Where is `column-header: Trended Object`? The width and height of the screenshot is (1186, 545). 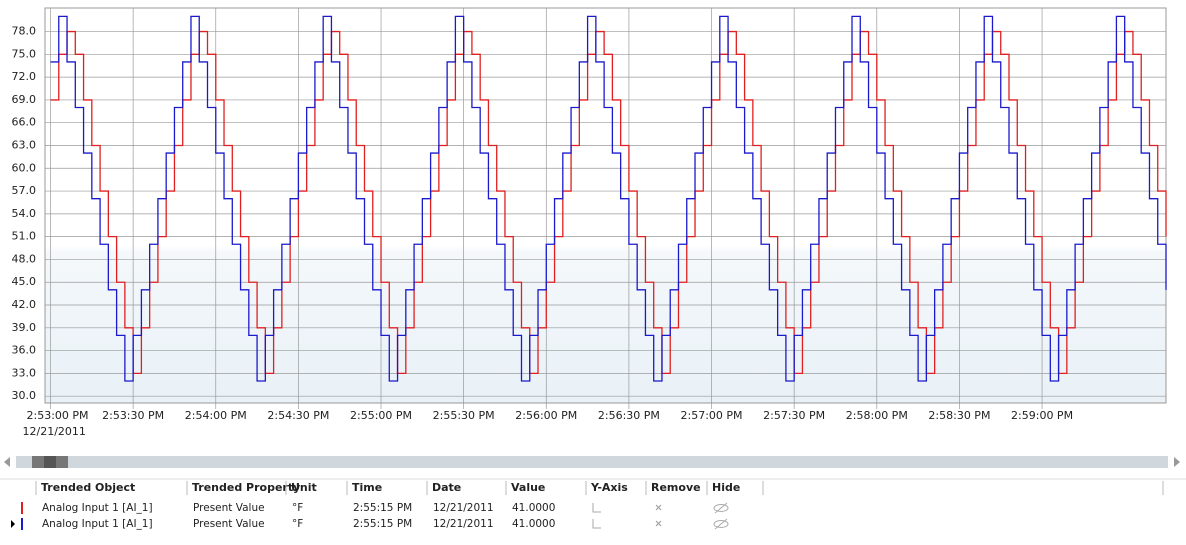 column-header: Trended Object is located at coordinates (88, 487).